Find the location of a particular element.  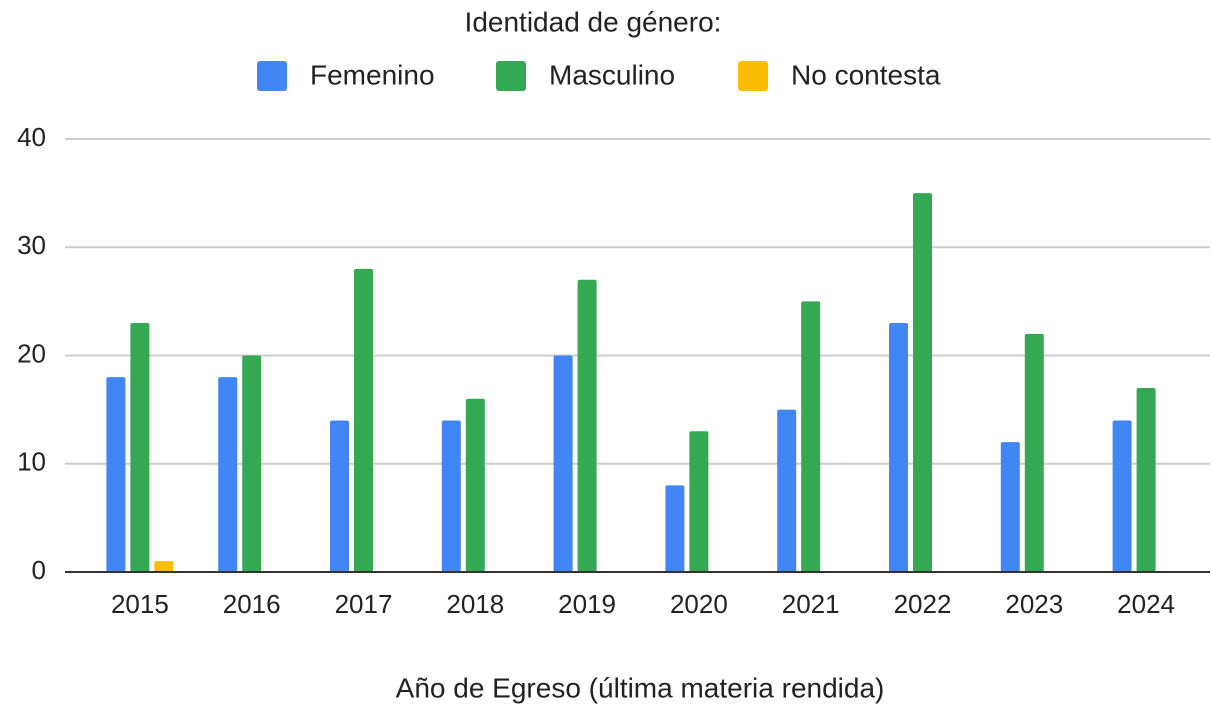

x-tick-label: 2024 is located at coordinates (1146, 604).